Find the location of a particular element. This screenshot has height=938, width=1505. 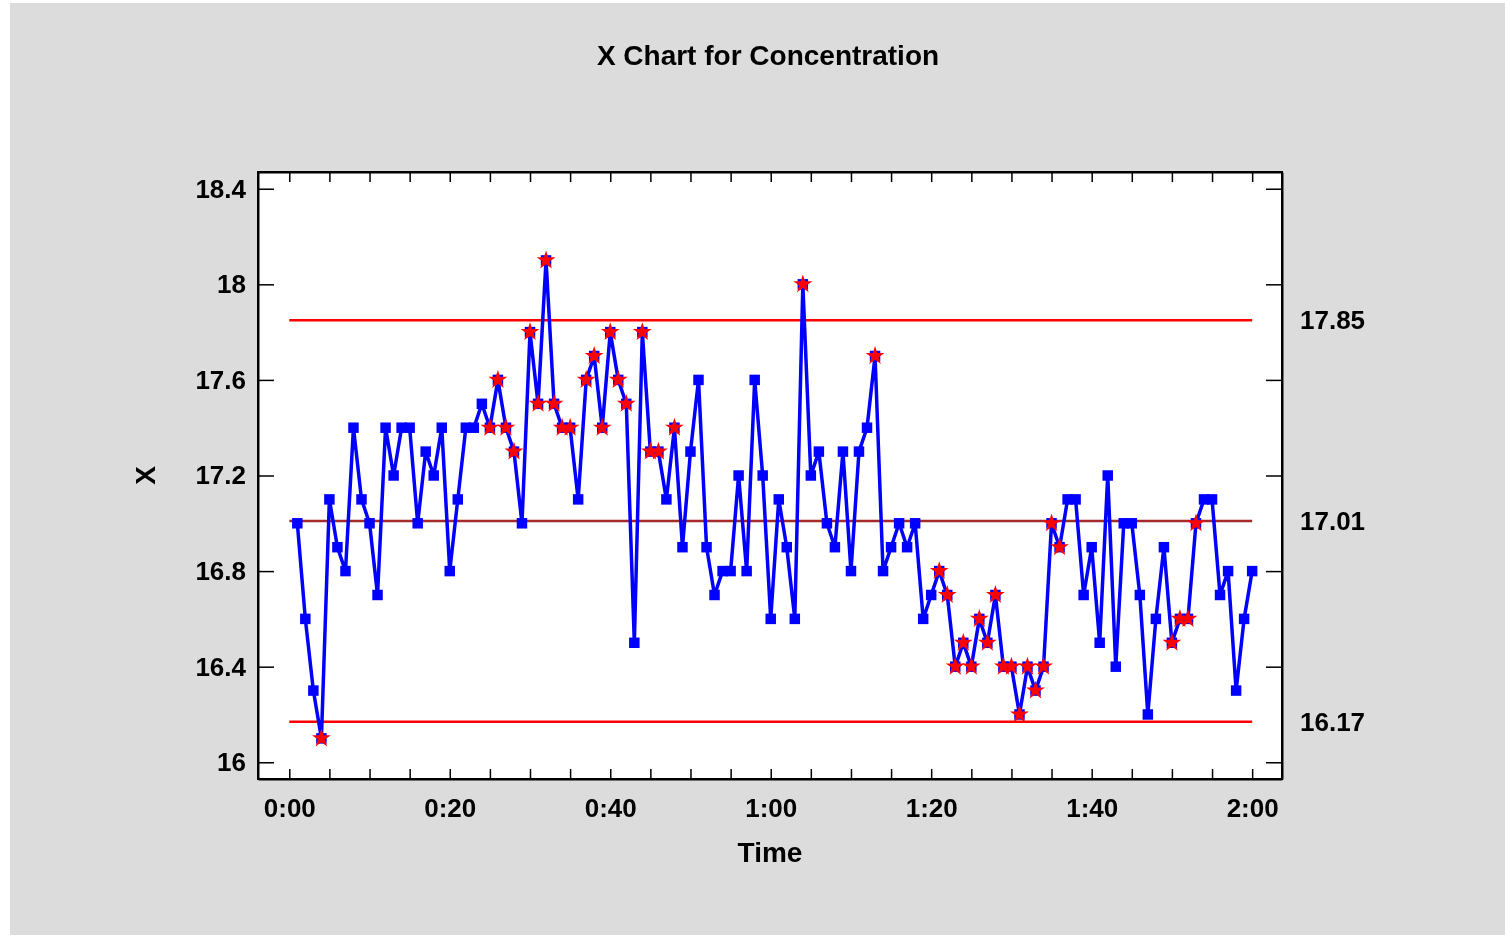

x-tick-label: 1:00 is located at coordinates (771, 808).